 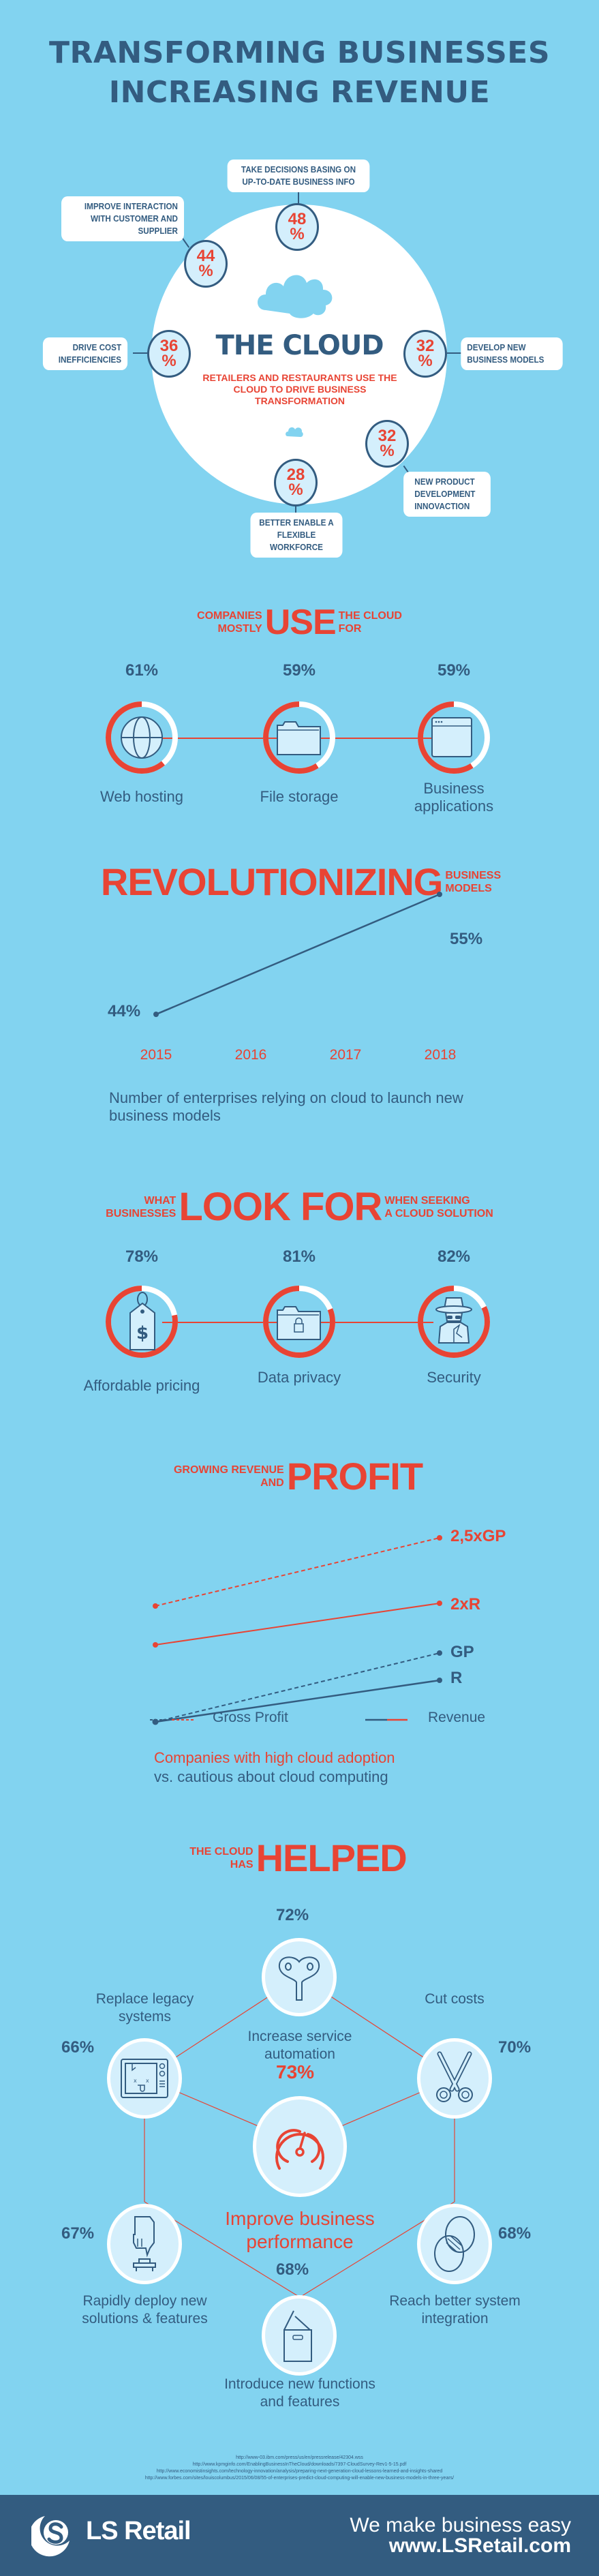 What do you see at coordinates (295, 475) in the screenshot?
I see `pct-value: 28` at bounding box center [295, 475].